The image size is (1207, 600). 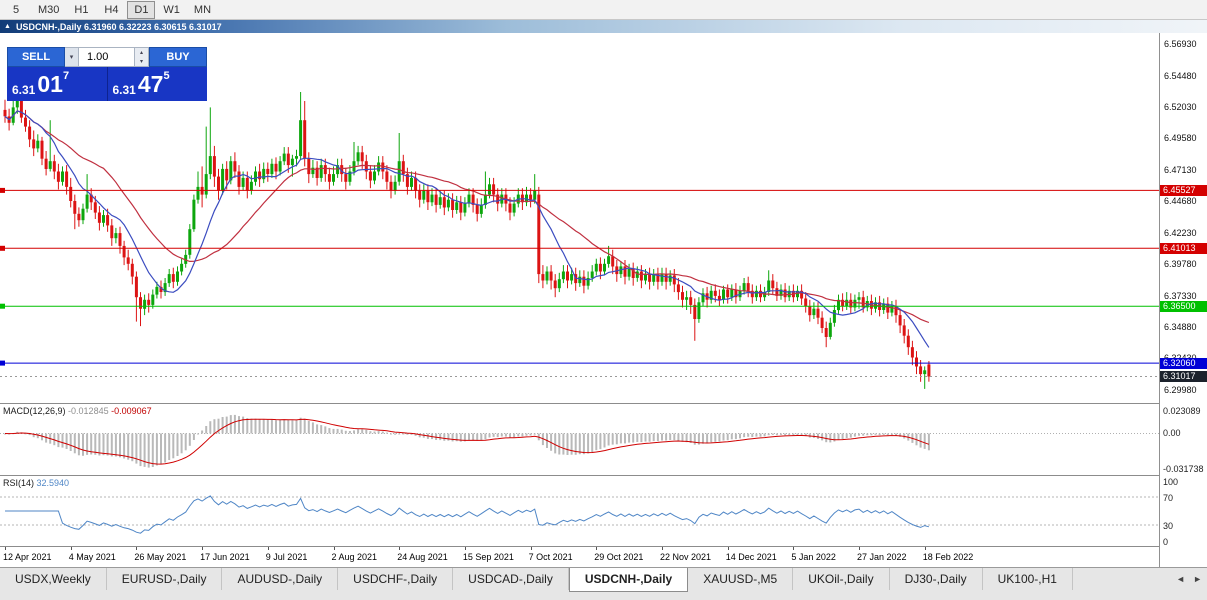 What do you see at coordinates (1183, 377) in the screenshot?
I see `bid-price-badge: 6.31017` at bounding box center [1183, 377].